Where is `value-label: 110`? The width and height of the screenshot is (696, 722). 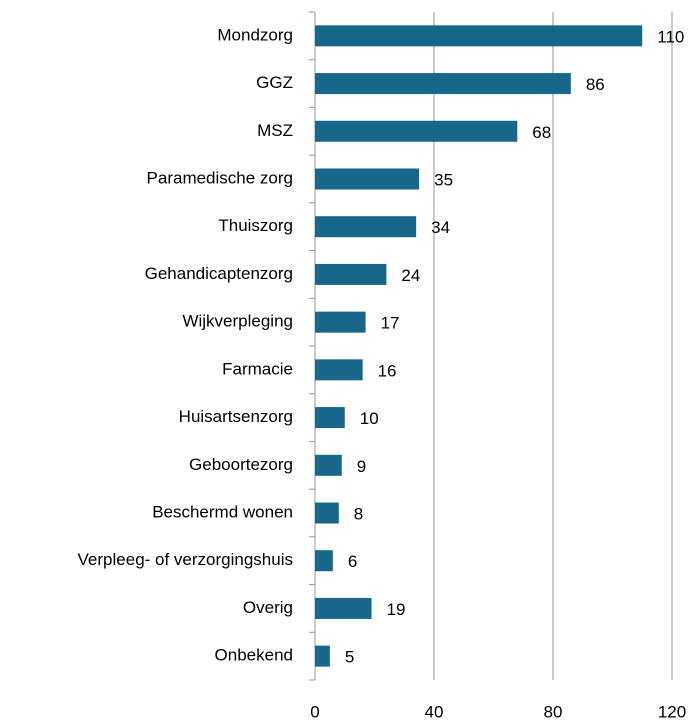
value-label: 110 is located at coordinates (670, 36).